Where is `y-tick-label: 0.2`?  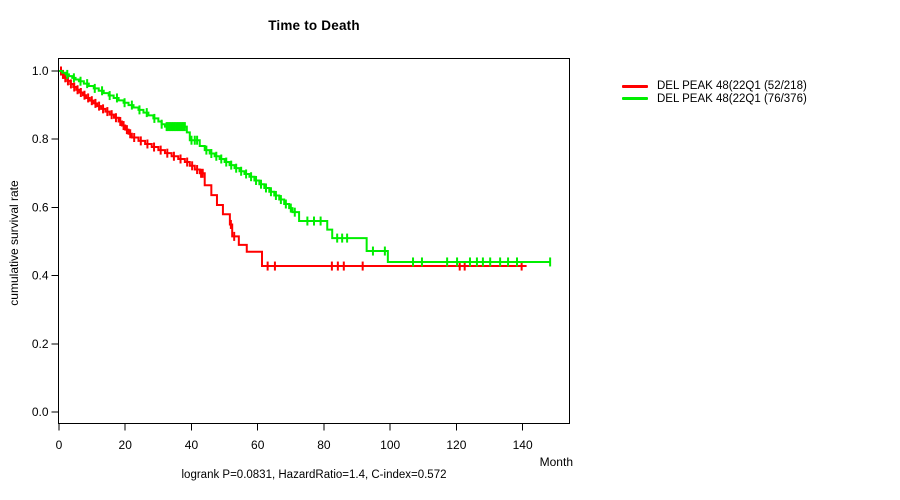
y-tick-label: 0.2 is located at coordinates (40, 344).